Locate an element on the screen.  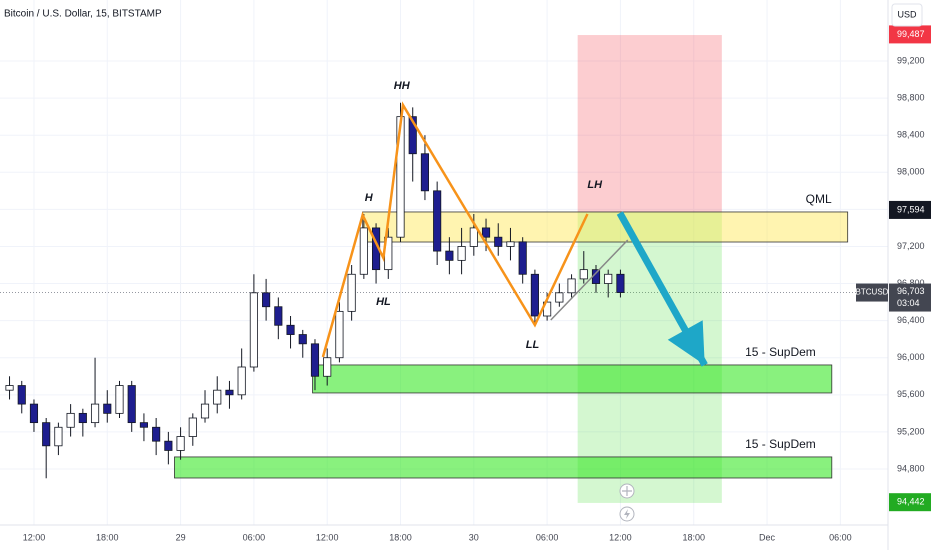
countdown: 03:04 is located at coordinates (908, 303).